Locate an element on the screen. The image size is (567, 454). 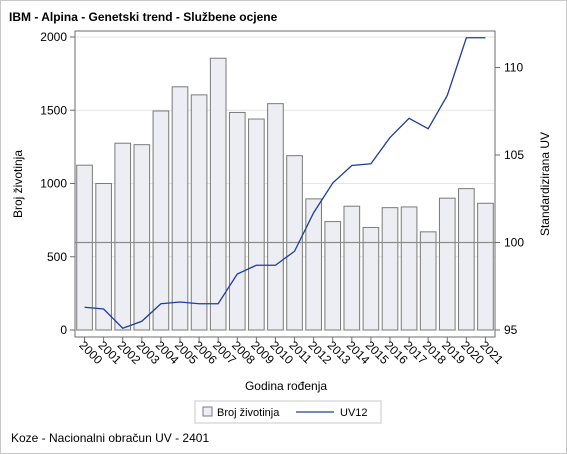
bar-2008 is located at coordinates (237, 221).